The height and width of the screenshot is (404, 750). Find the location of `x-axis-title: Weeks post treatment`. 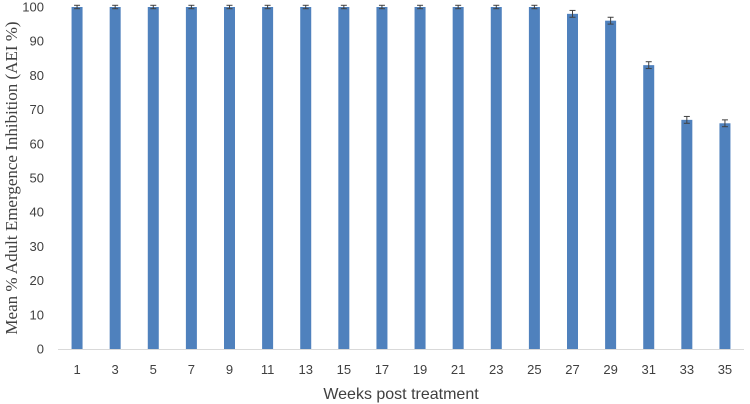

x-axis-title: Weeks post treatment is located at coordinates (401, 394).